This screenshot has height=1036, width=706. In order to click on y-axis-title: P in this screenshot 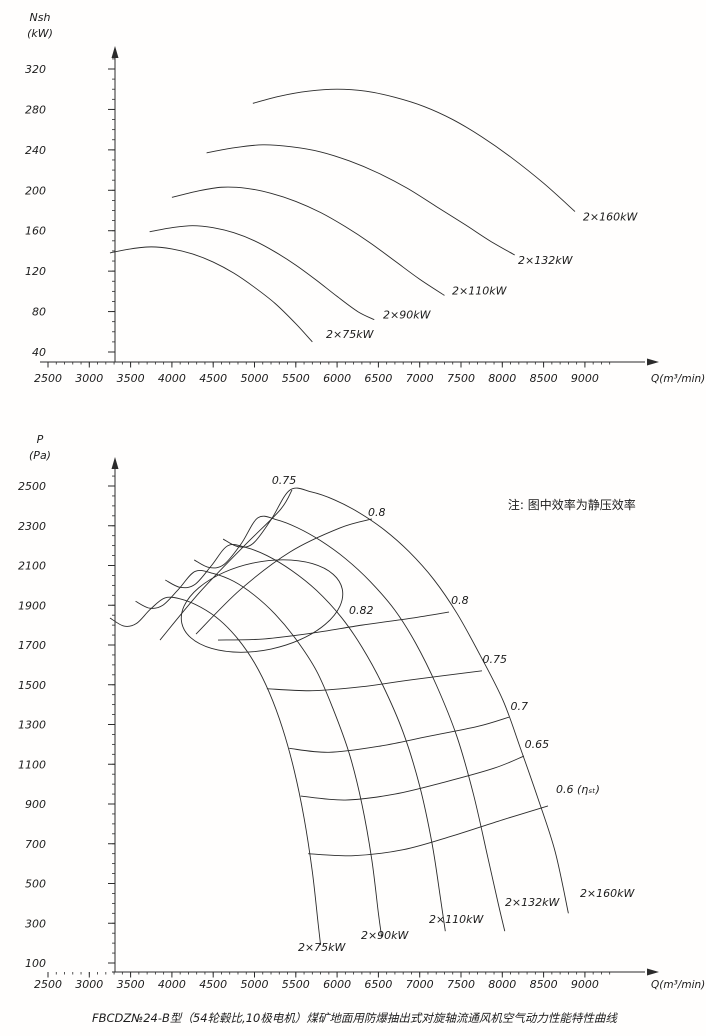, I will do `click(40, 439)`.